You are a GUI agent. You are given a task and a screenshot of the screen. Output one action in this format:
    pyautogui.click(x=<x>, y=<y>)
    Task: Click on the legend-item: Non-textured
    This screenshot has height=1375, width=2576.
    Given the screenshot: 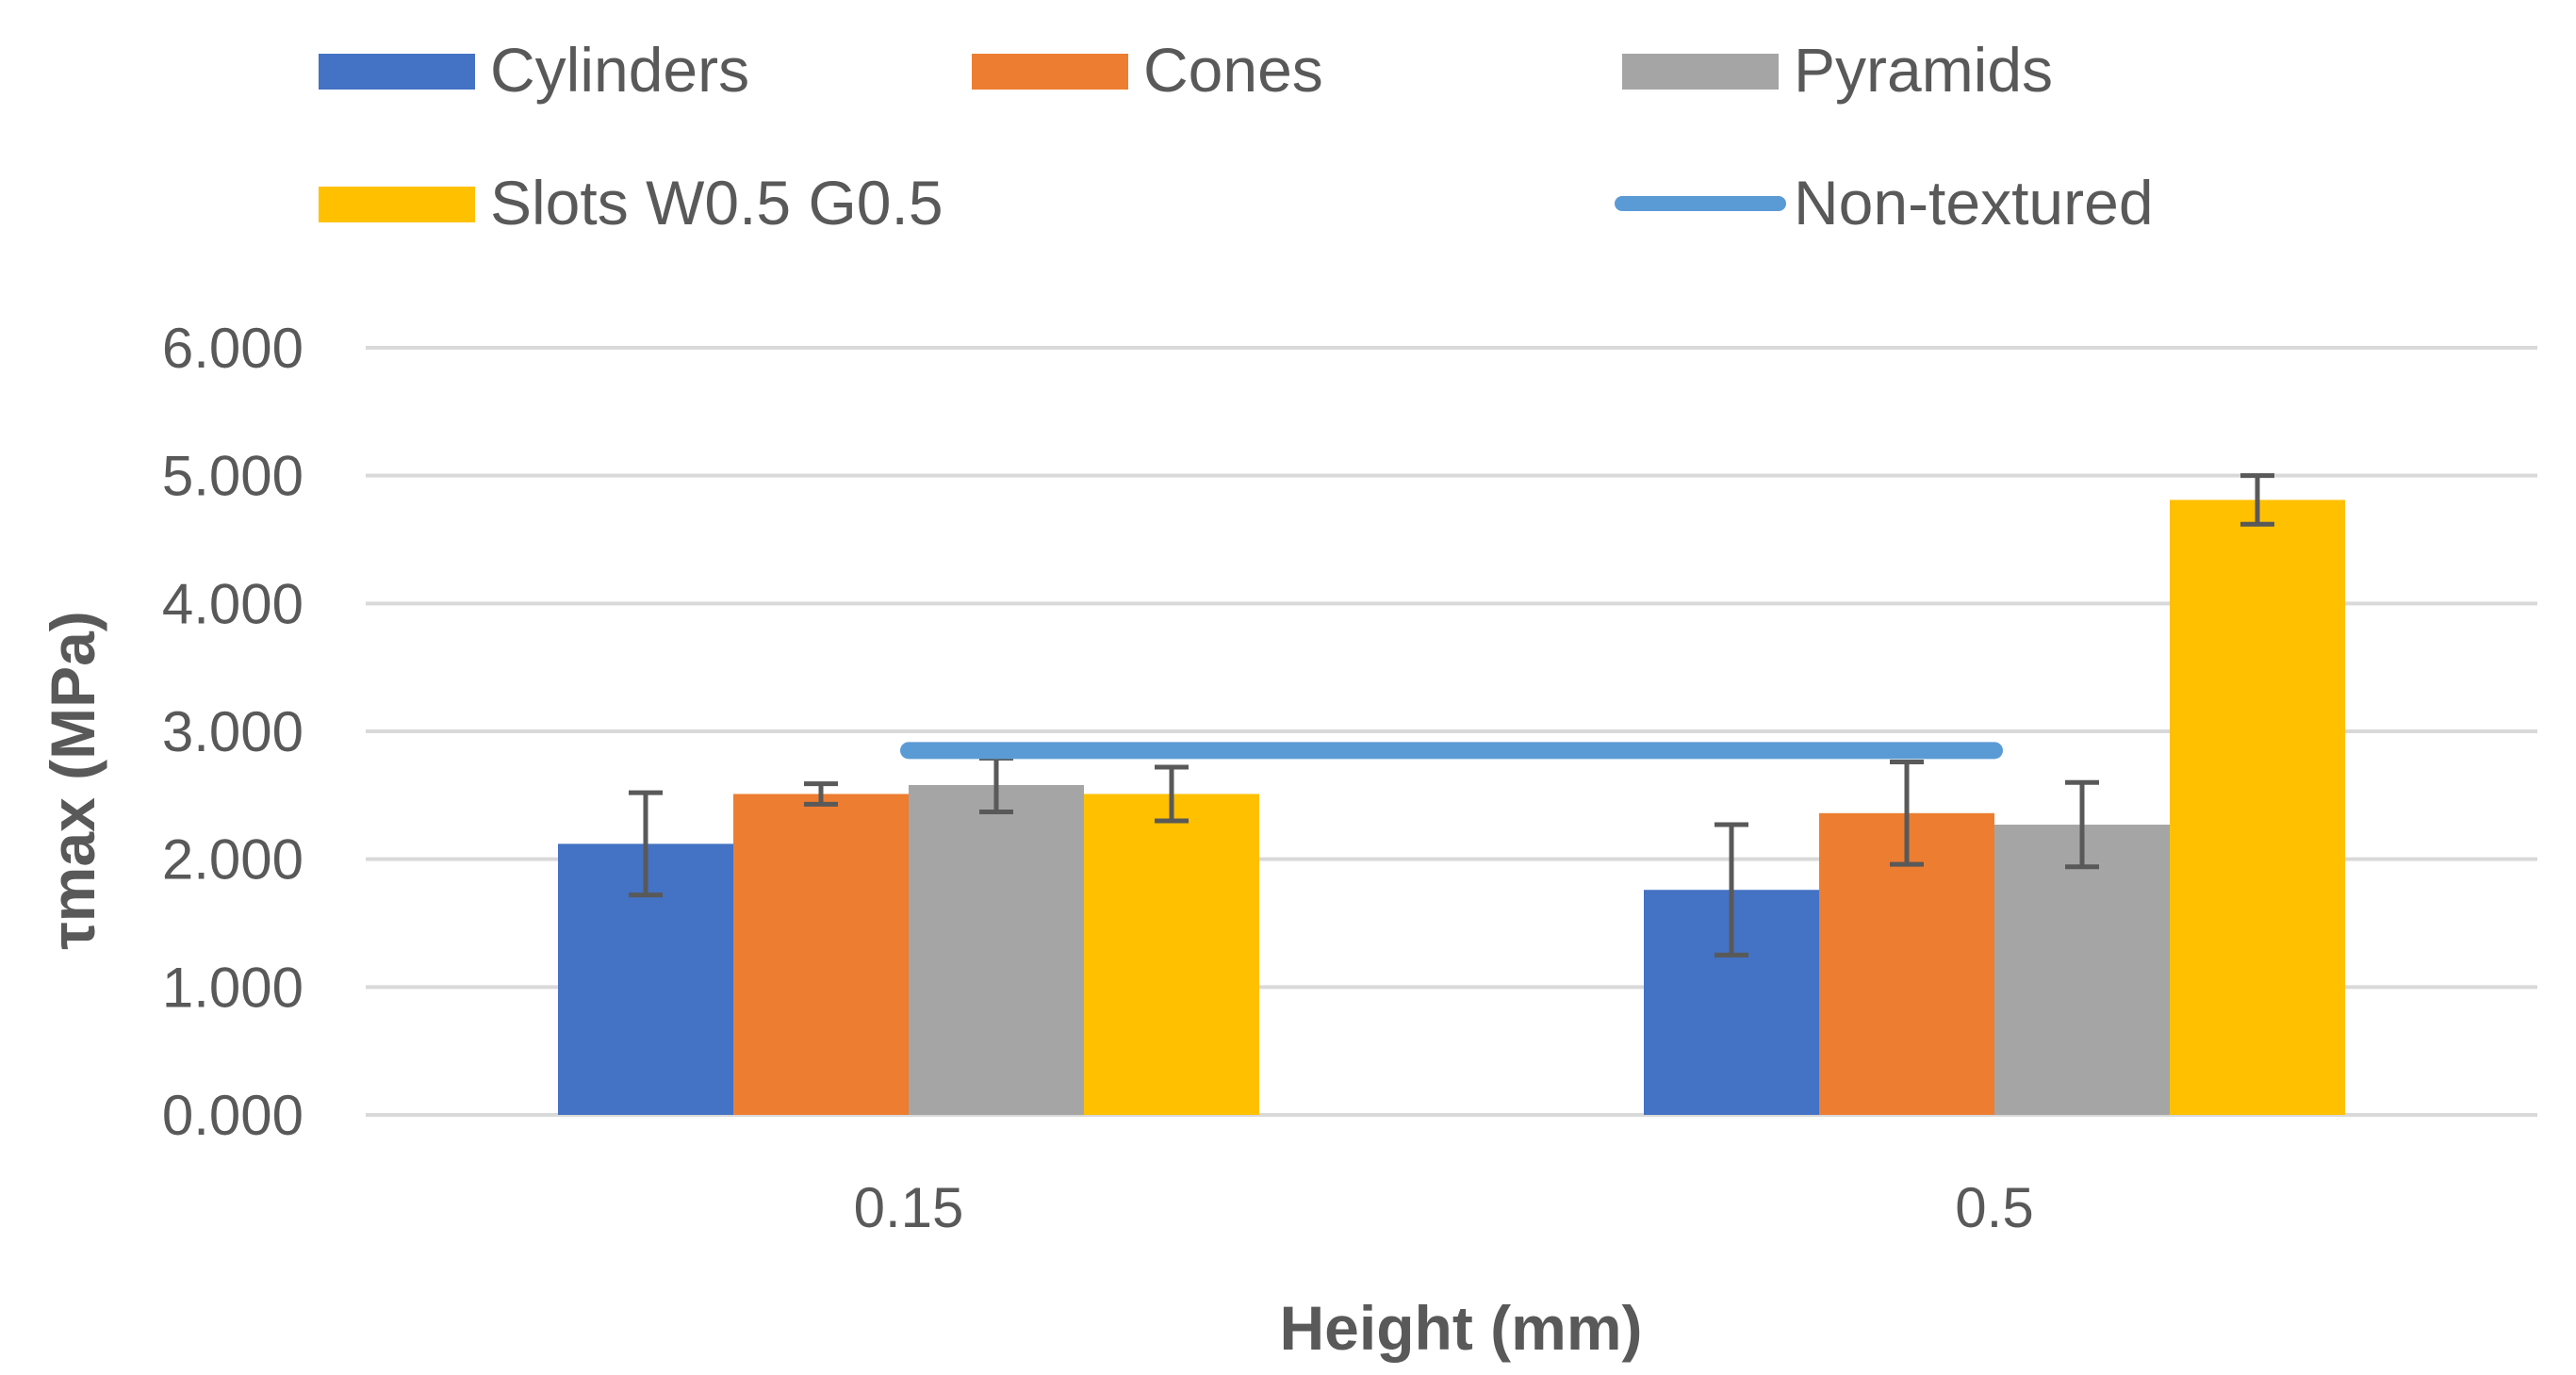 What is the action you would take?
    pyautogui.click(x=1884, y=202)
    